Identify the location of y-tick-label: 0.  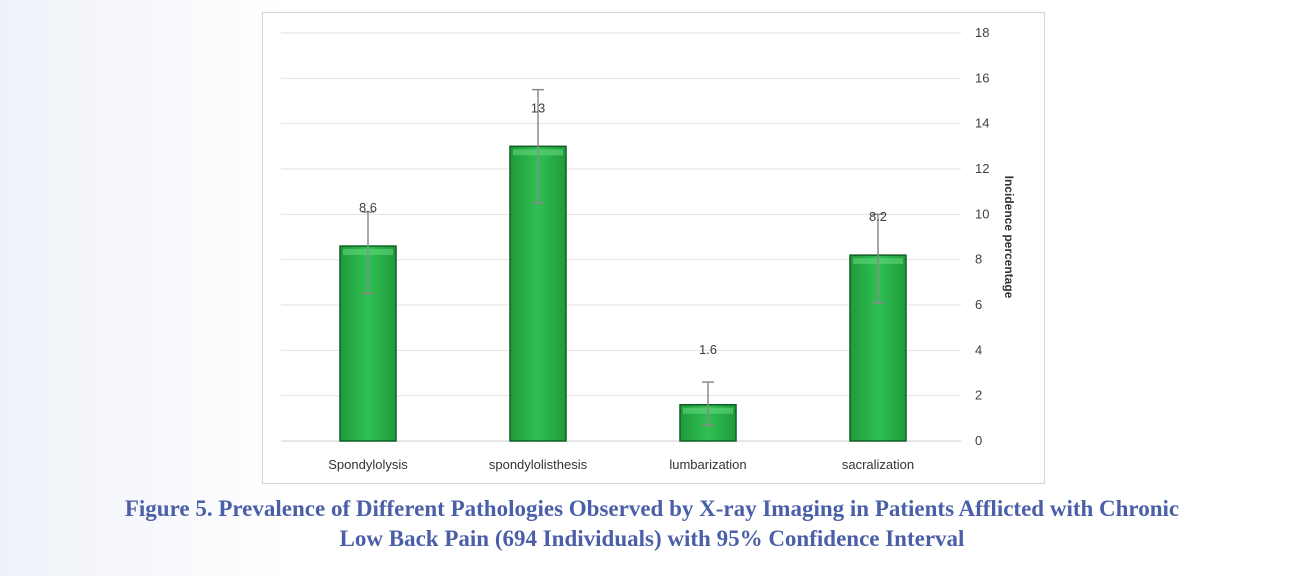
(978, 440).